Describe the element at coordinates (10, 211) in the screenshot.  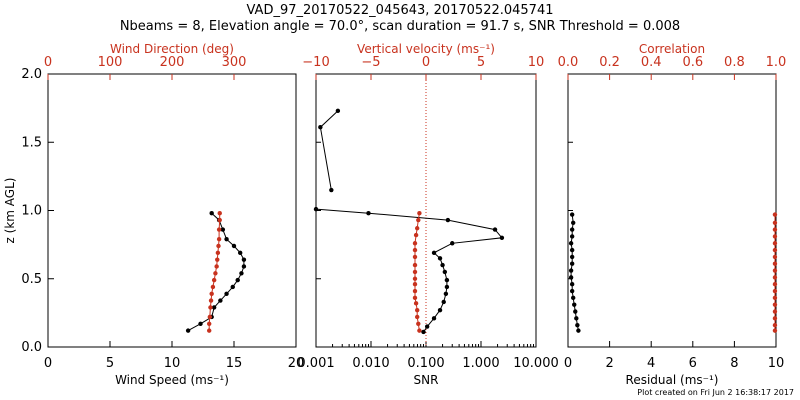
I see `y-axis-label: z (km AGL)` at that location.